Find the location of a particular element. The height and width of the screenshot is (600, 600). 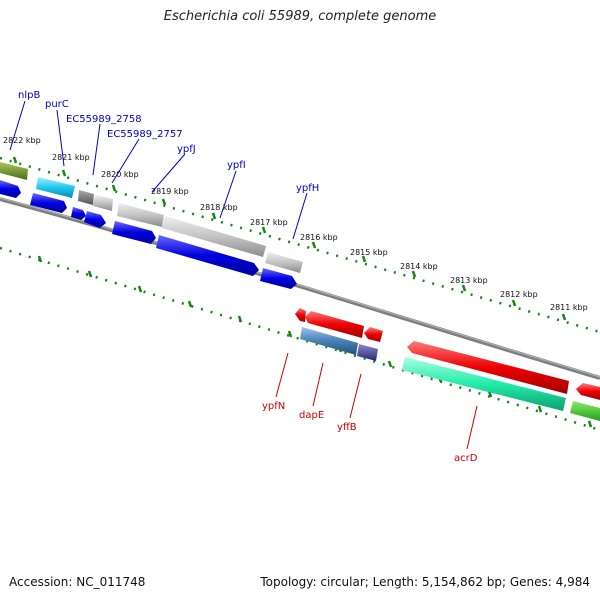

gene-purC-arrow is located at coordinates (55, 187).